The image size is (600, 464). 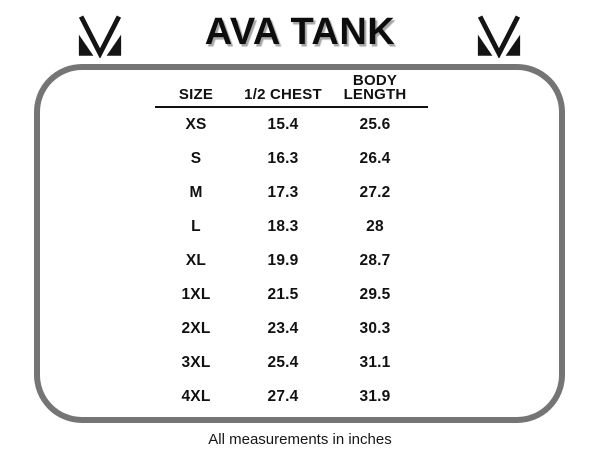 I want to click on cell-half-chest: 15.4, so click(x=283, y=124).